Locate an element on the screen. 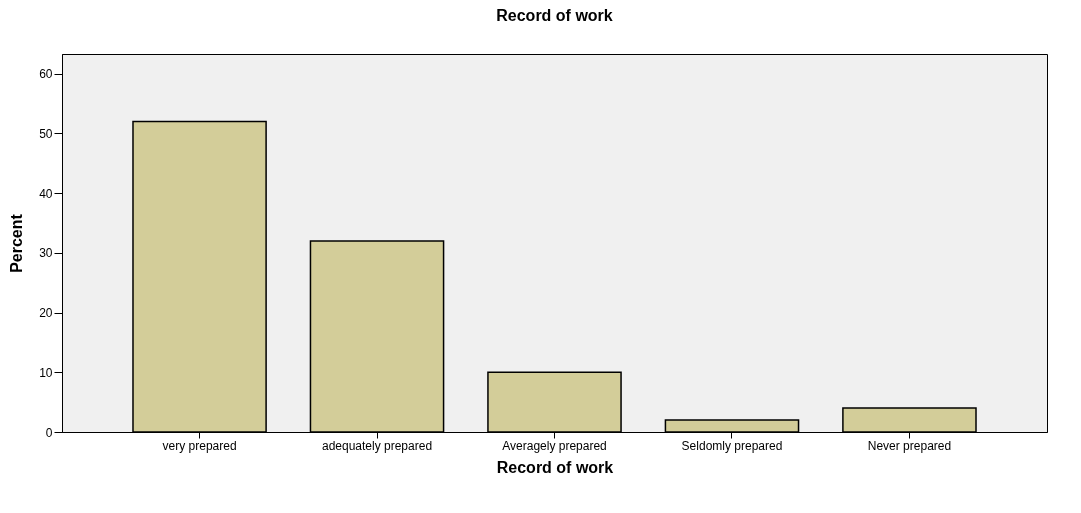 The height and width of the screenshot is (513, 1081). y-tick-label: 10 is located at coordinates (46, 372).